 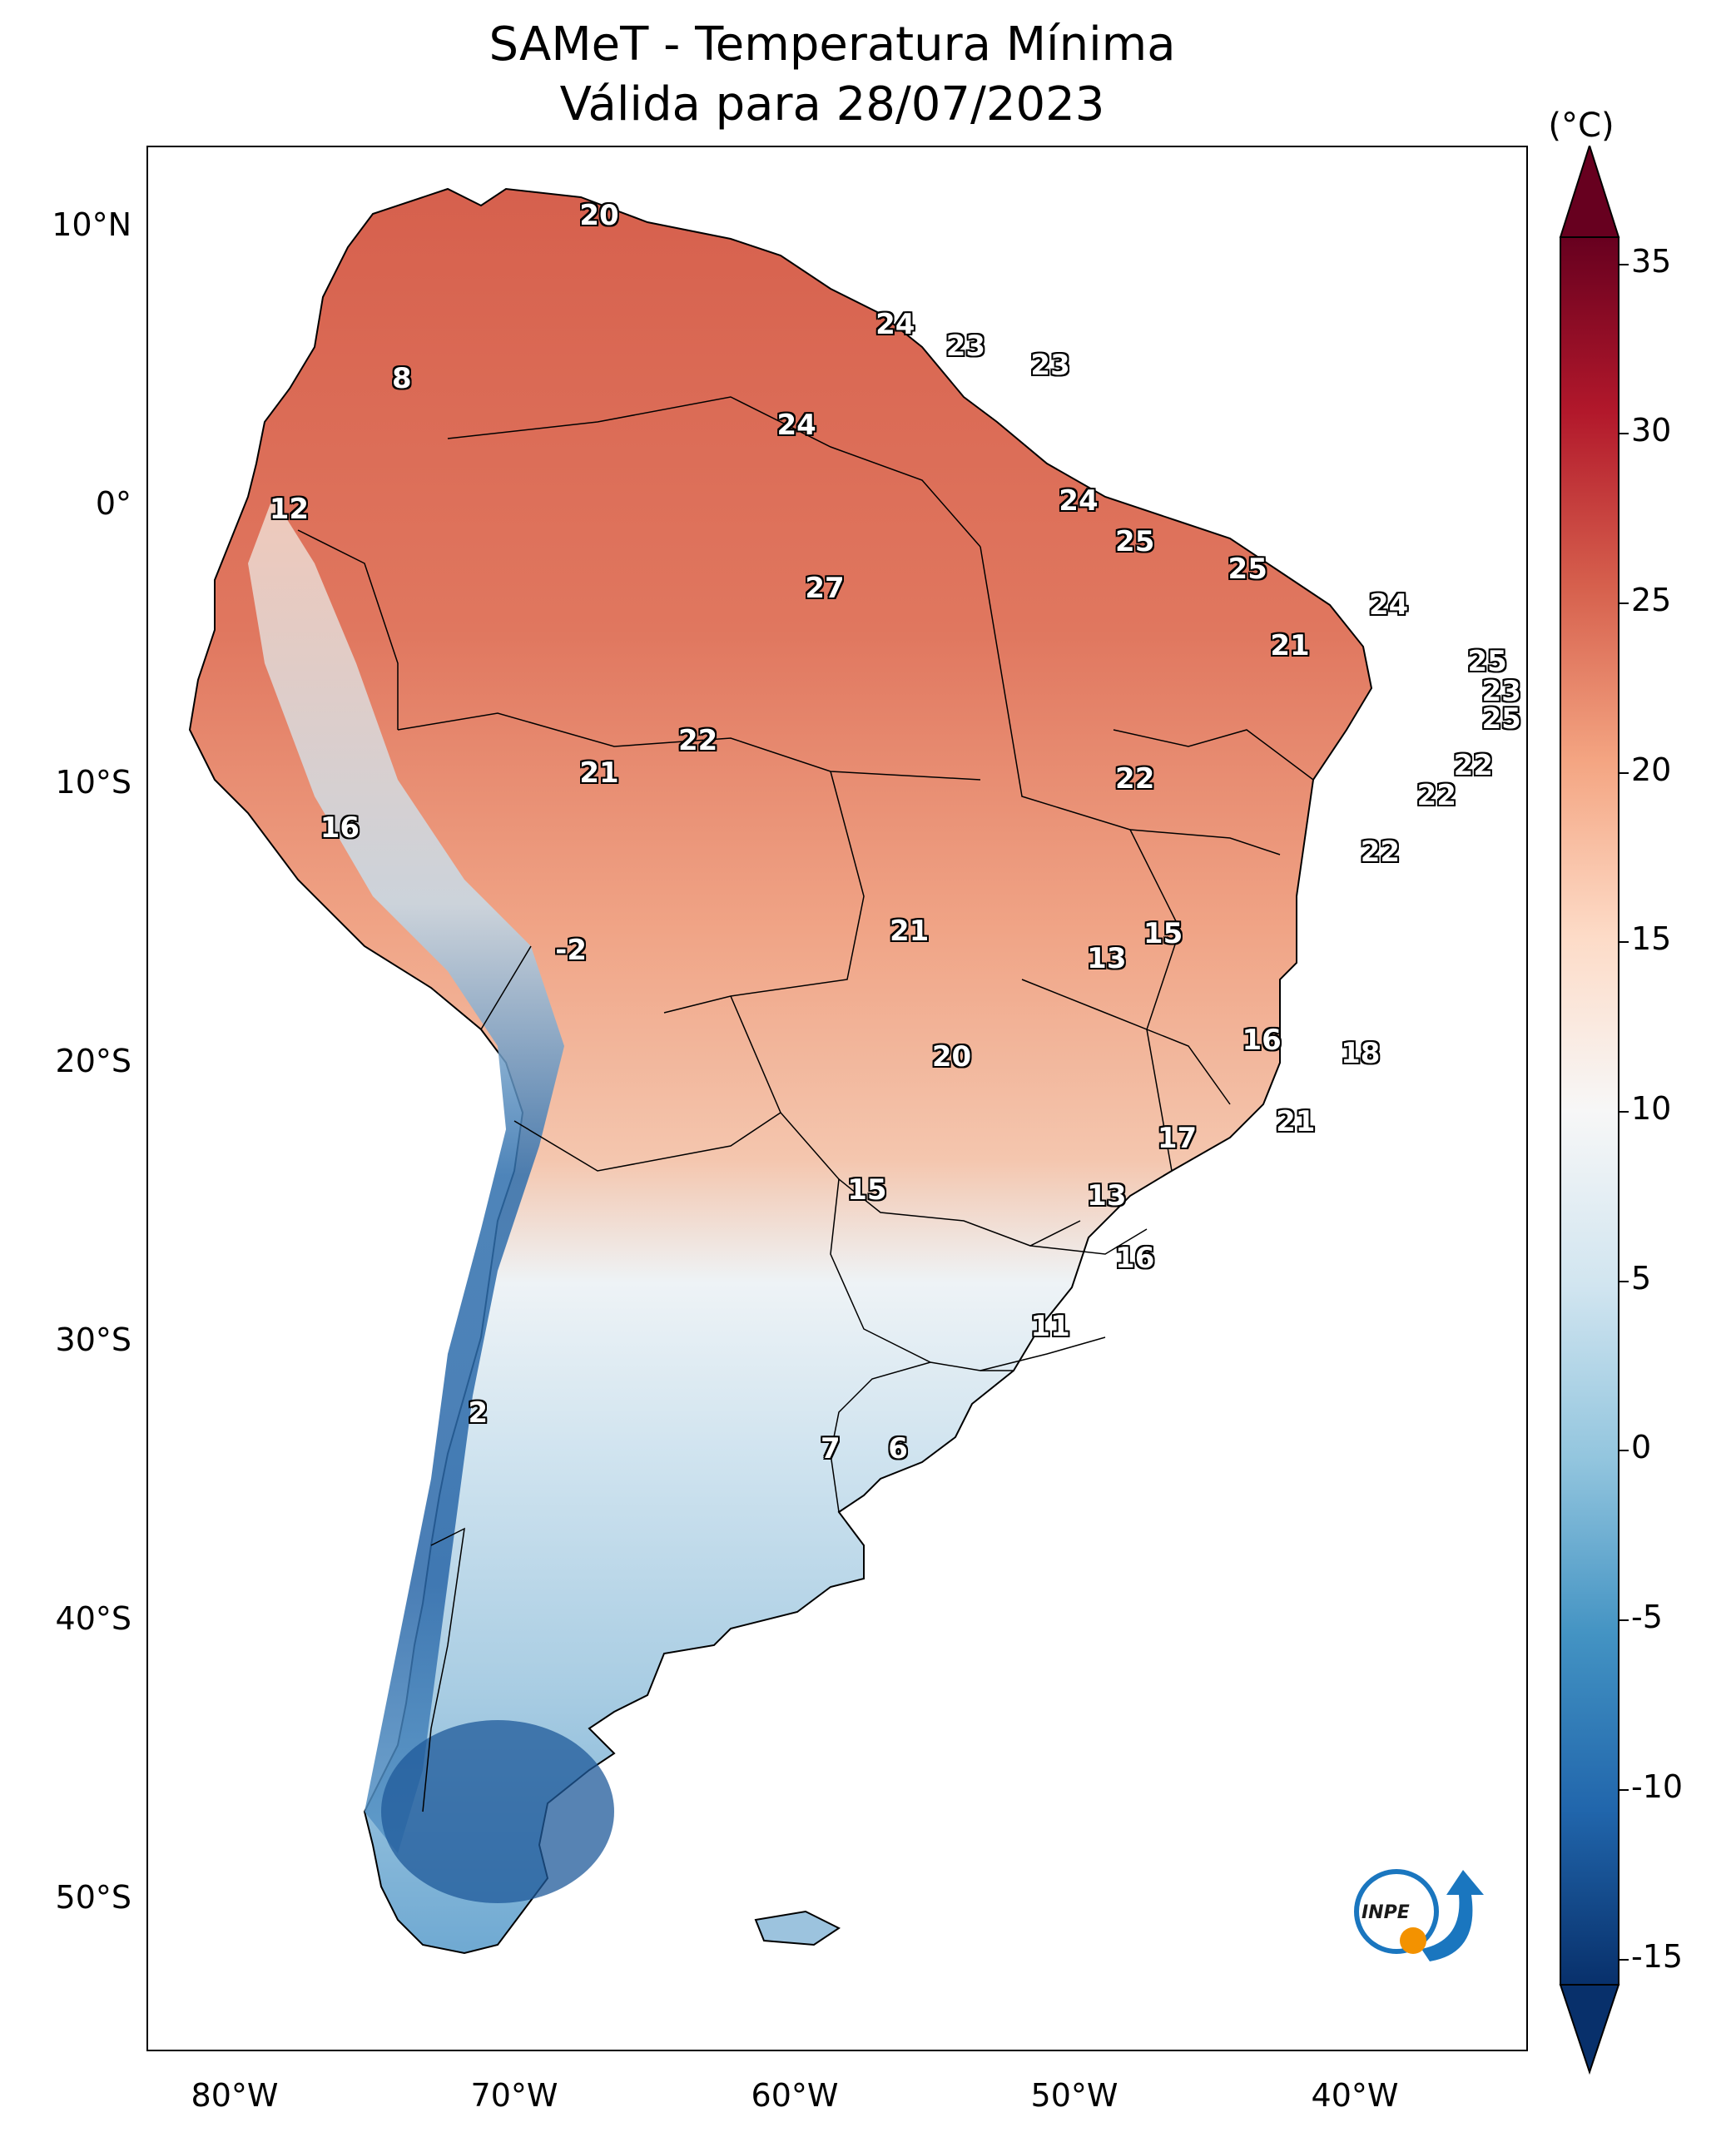 I want to click on colorbar-tick-label: 30, so click(x=1652, y=430).